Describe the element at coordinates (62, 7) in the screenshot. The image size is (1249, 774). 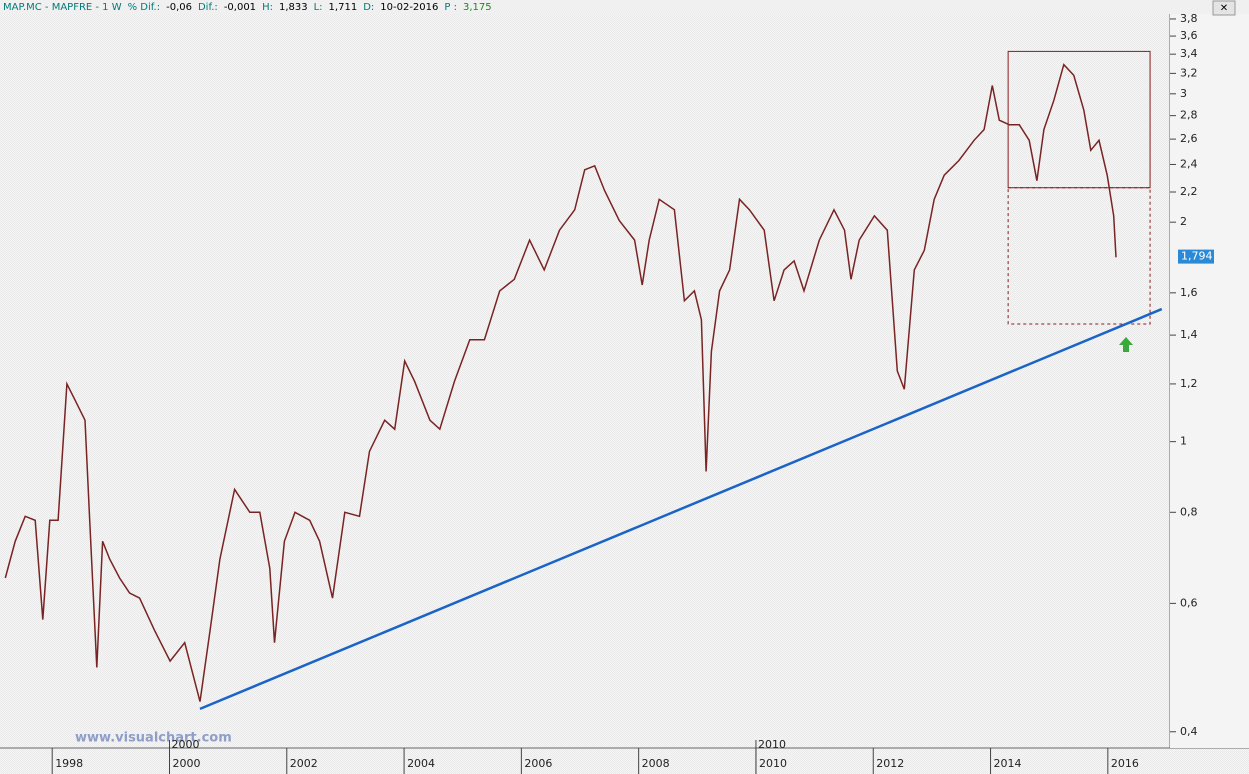
I see `header-text: MAP.MC - MAPFRE - 1 W` at that location.